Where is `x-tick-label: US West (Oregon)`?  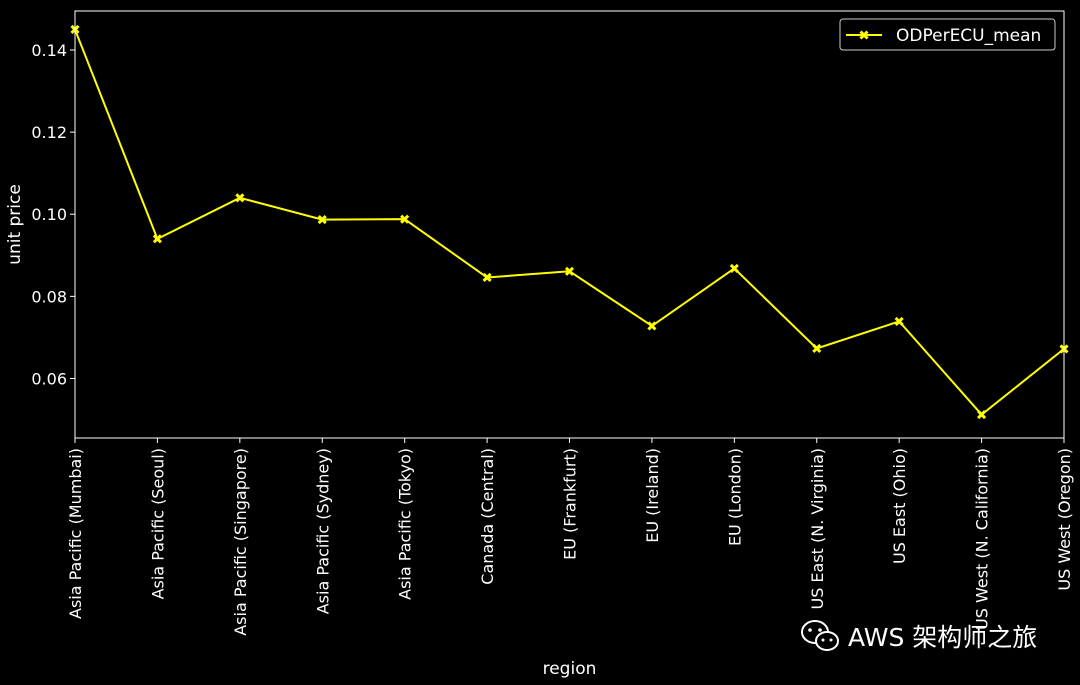
x-tick-label: US West (Oregon) is located at coordinates (1064, 519).